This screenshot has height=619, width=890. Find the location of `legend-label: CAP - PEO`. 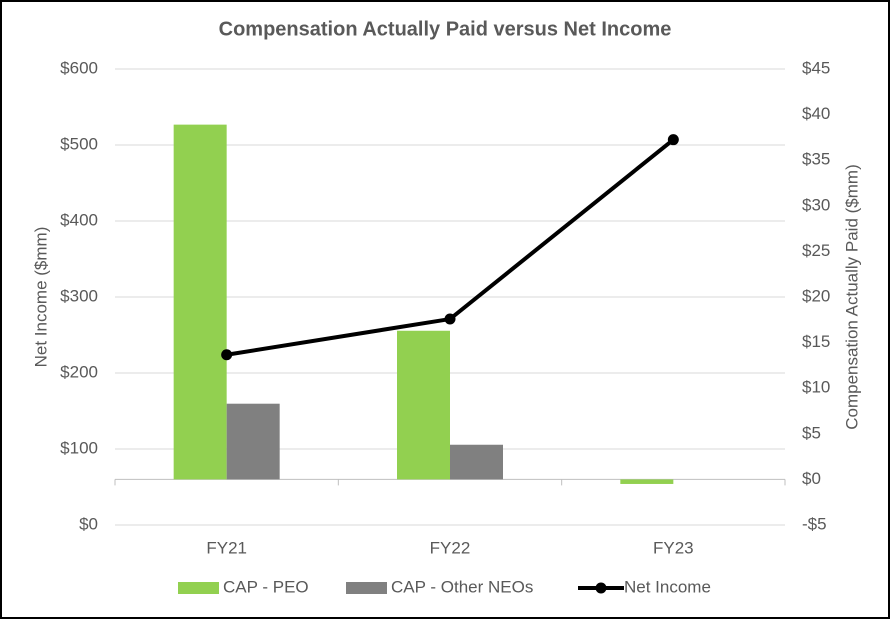

legend-label: CAP - PEO is located at coordinates (266, 586).